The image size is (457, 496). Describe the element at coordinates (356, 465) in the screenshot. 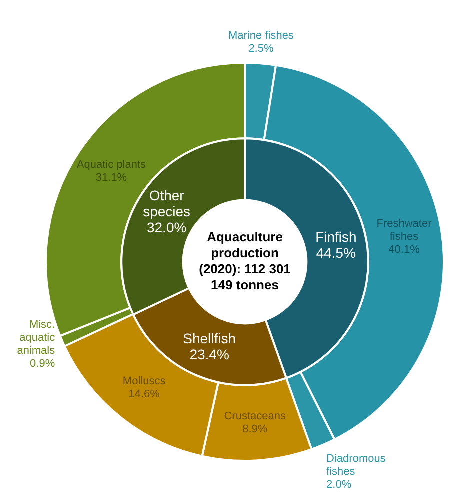

I see `slice-label: Diadromous fishes` at that location.